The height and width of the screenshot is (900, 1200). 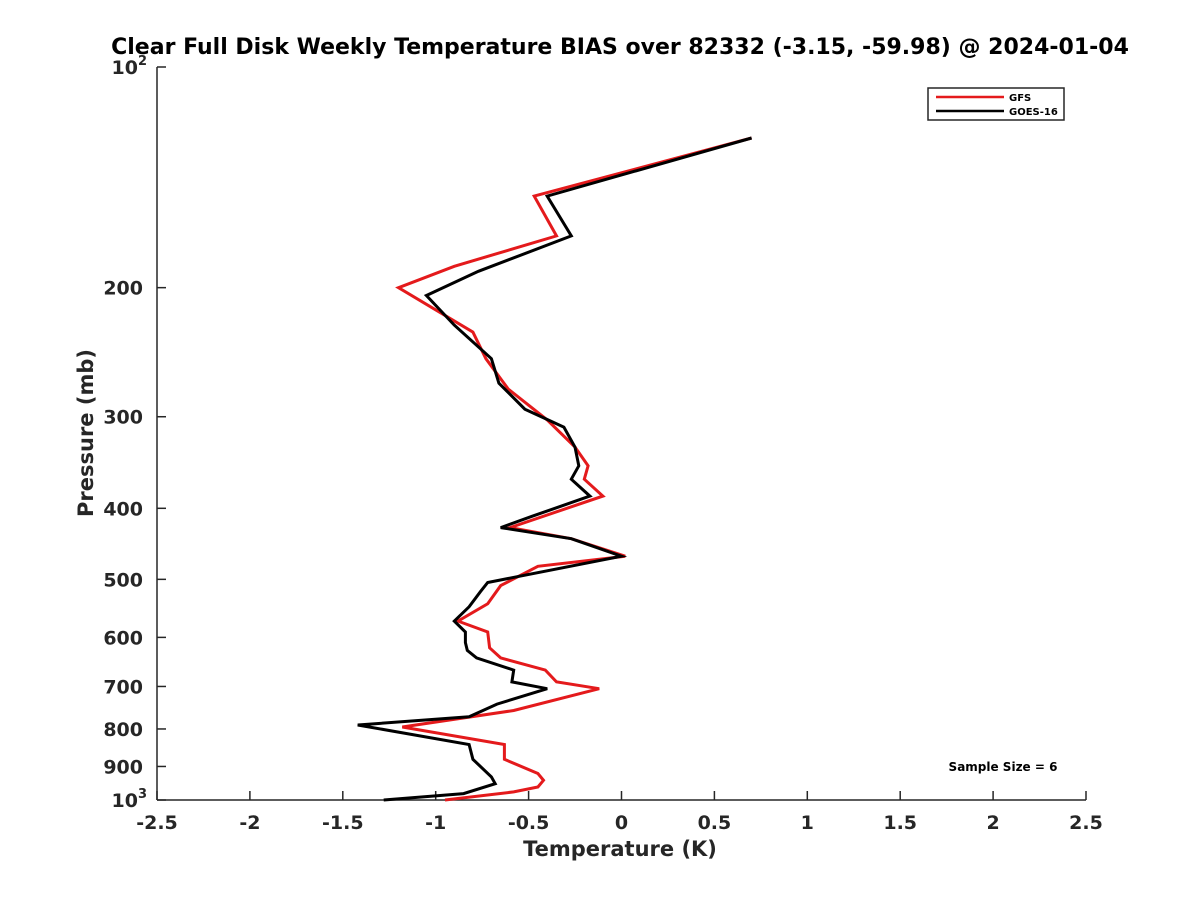 I want to click on legend-label-gfs: GFS, so click(x=1020, y=98).